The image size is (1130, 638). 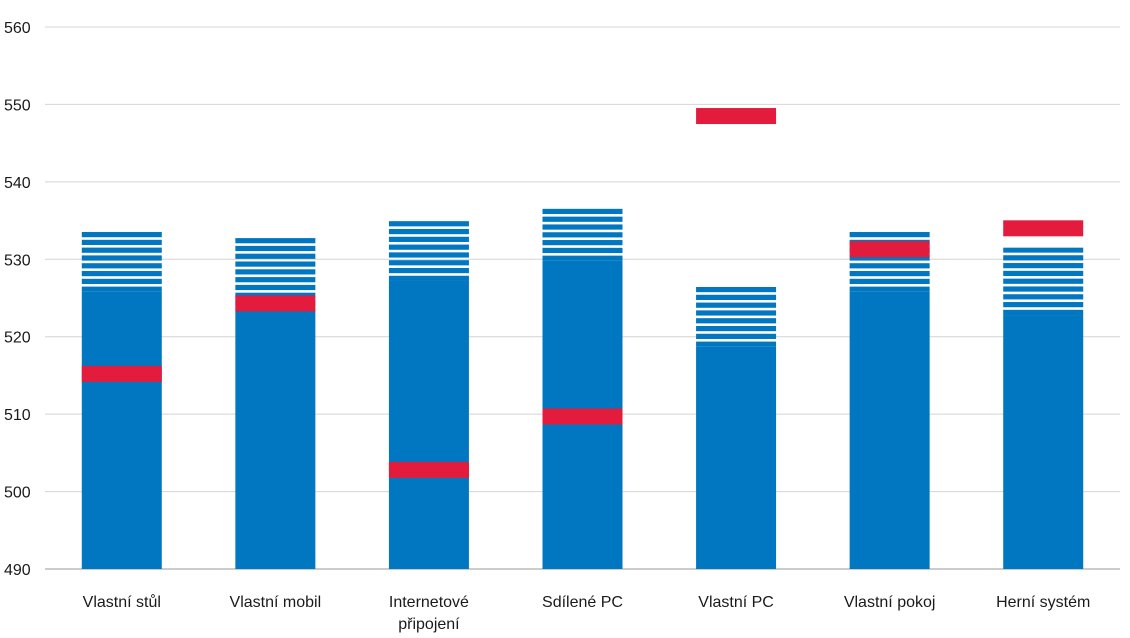 What do you see at coordinates (17, 183) in the screenshot?
I see `y-tick-label-540: 540` at bounding box center [17, 183].